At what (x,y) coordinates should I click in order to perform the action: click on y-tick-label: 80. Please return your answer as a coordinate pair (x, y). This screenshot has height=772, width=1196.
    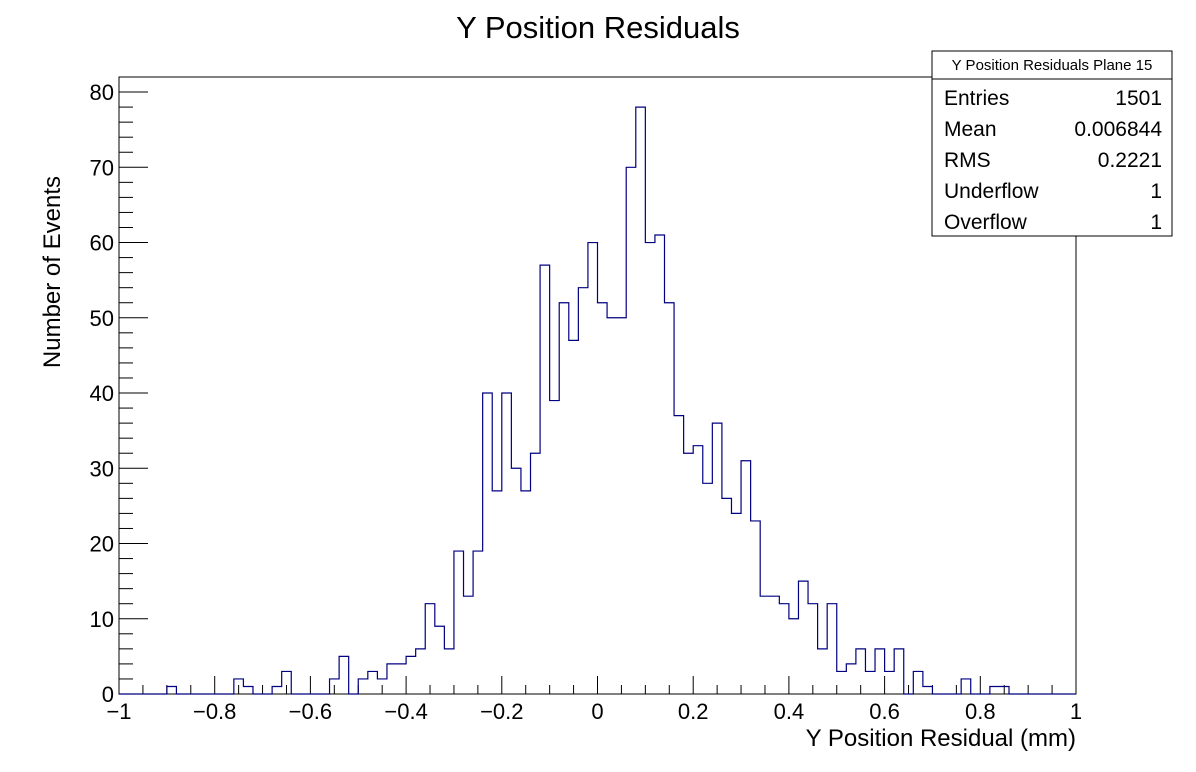
    Looking at the image, I should click on (102, 92).